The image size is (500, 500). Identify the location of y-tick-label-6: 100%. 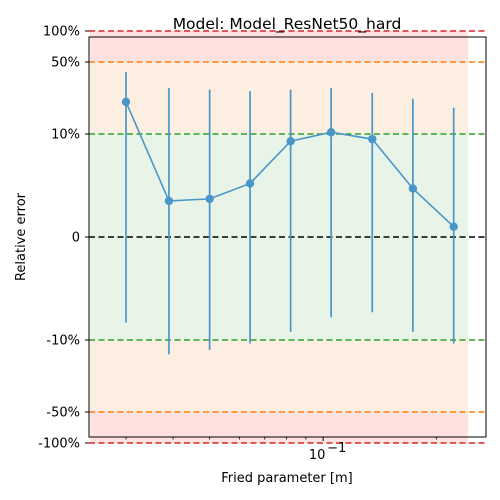
(61, 32).